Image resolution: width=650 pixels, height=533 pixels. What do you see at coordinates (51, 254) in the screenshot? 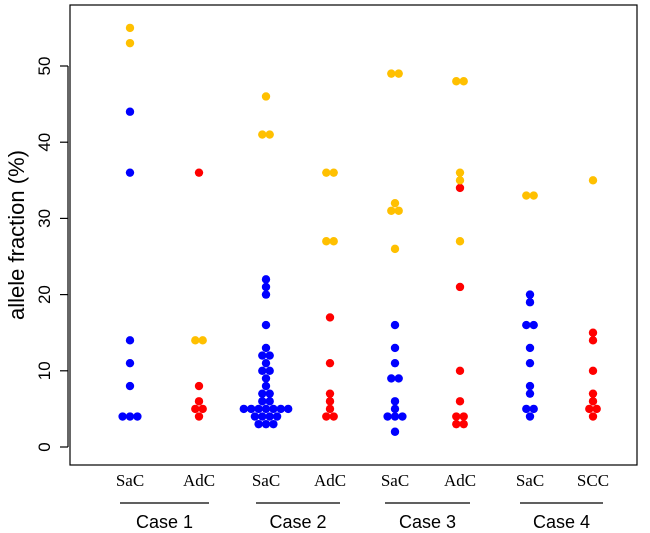
I see `y-ticks: 0 10 20 30 40 50` at bounding box center [51, 254].